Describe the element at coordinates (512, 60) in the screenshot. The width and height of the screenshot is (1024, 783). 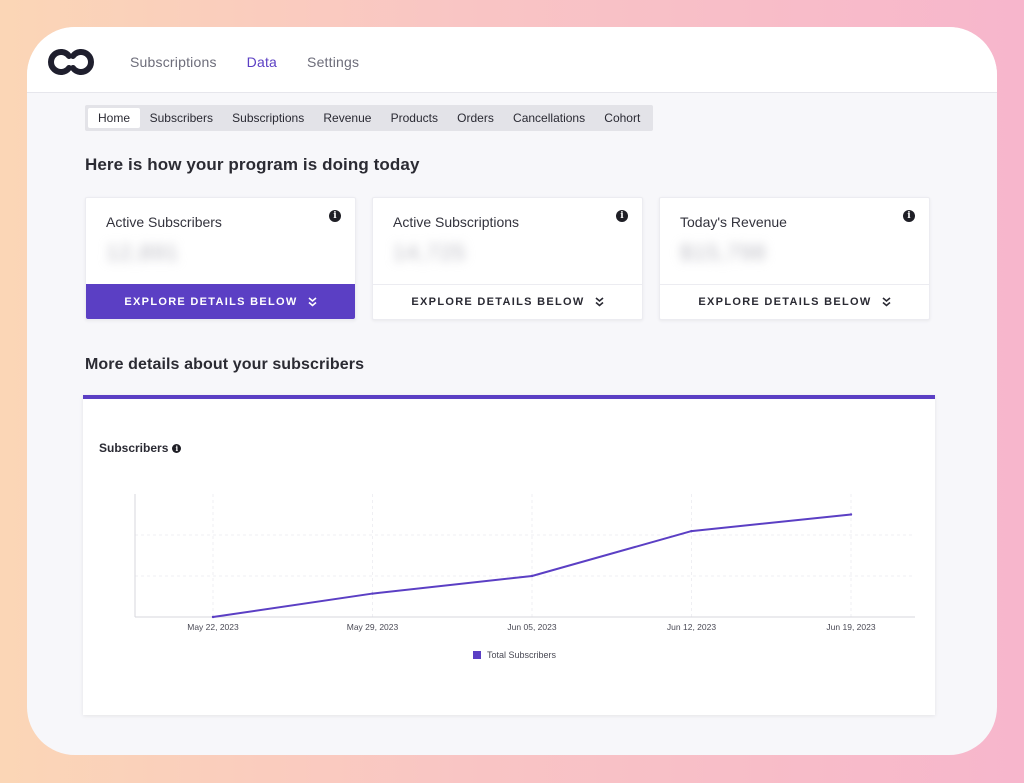
I see `top-navigation-bar: Subscriptions Data Settings` at that location.